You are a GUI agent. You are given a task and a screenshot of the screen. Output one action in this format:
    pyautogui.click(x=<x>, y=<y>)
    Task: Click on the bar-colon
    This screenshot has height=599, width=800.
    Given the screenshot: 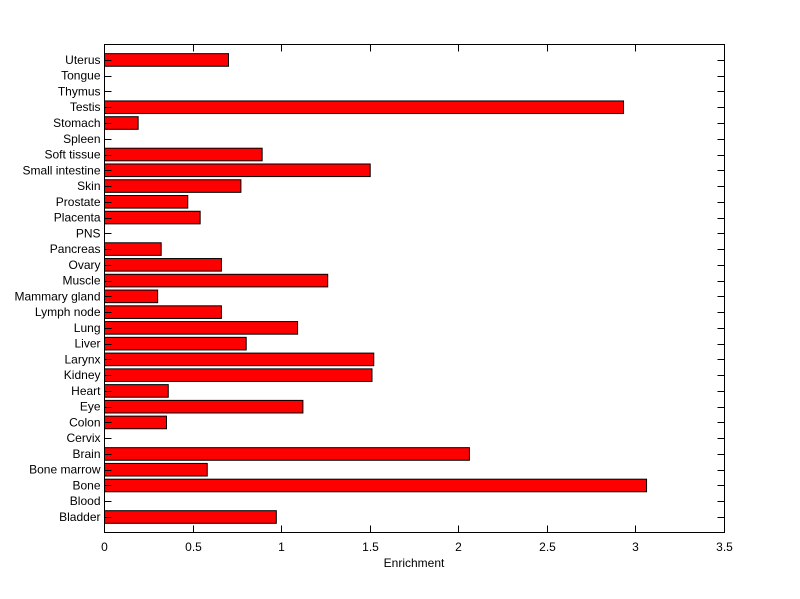 What is the action you would take?
    pyautogui.click(x=135, y=422)
    